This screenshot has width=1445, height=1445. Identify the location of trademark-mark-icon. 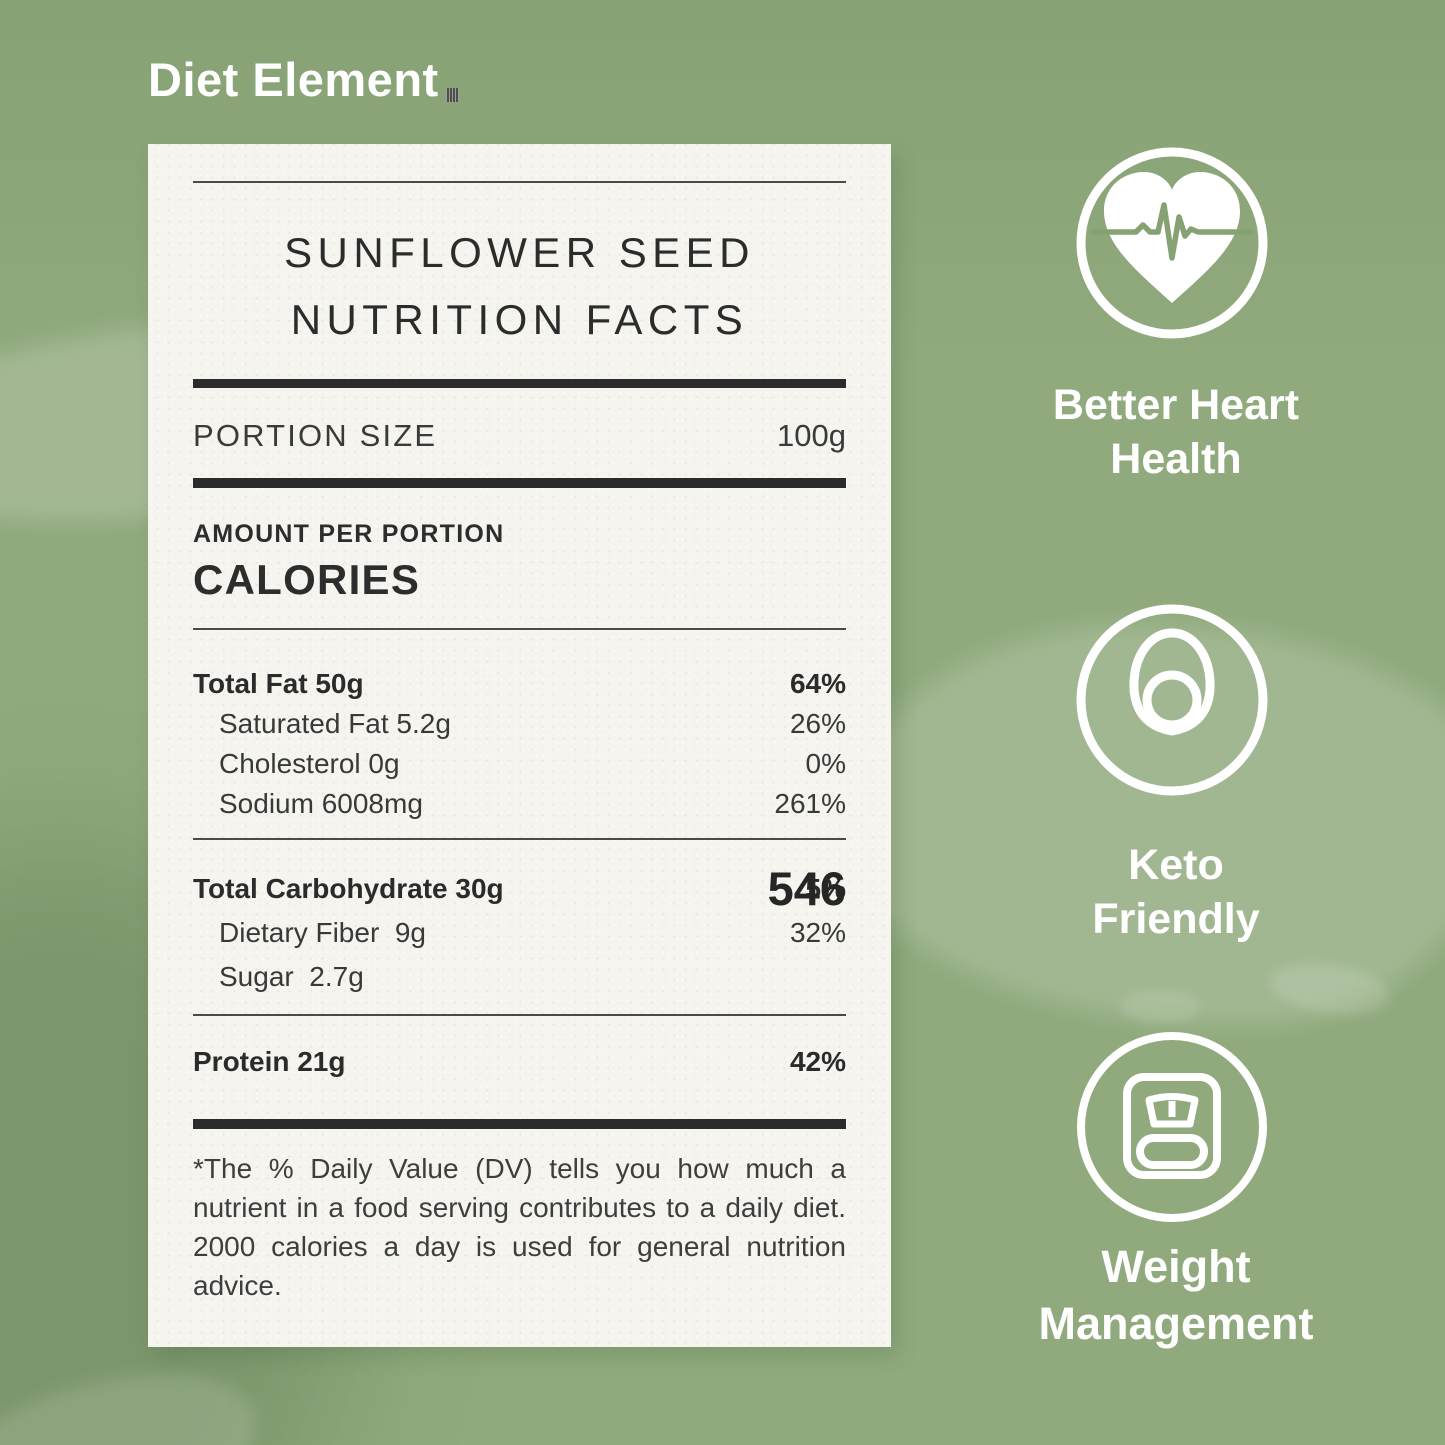
(452, 95).